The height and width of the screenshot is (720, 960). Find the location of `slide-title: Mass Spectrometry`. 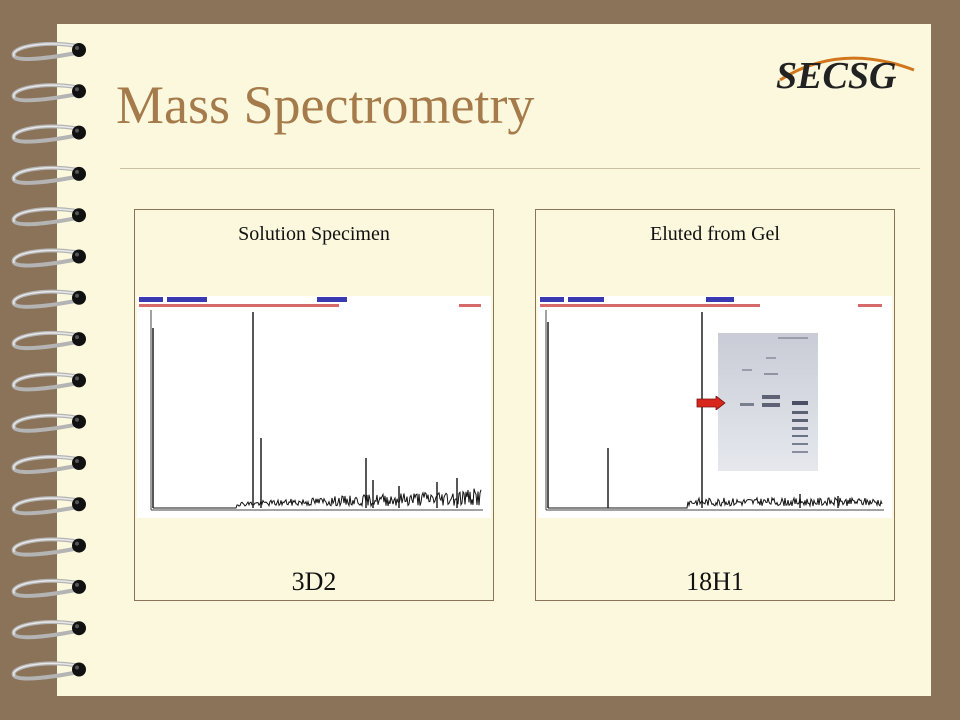

slide-title: Mass Spectrometry is located at coordinates (325, 105).